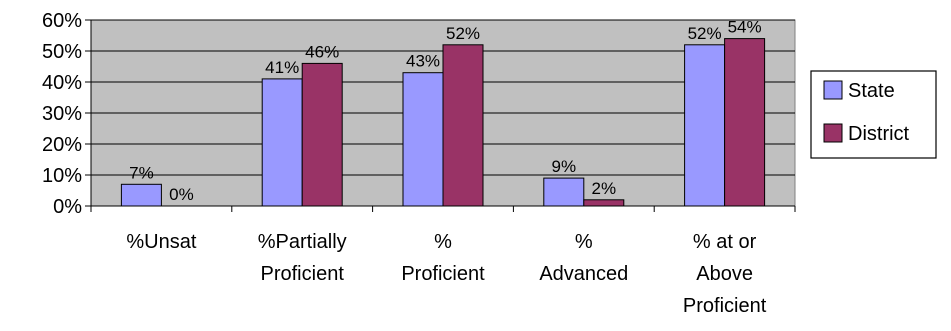 Image resolution: width=951 pixels, height=331 pixels. Describe the element at coordinates (67, 207) in the screenshot. I see `y-tick-label: 0%` at that location.